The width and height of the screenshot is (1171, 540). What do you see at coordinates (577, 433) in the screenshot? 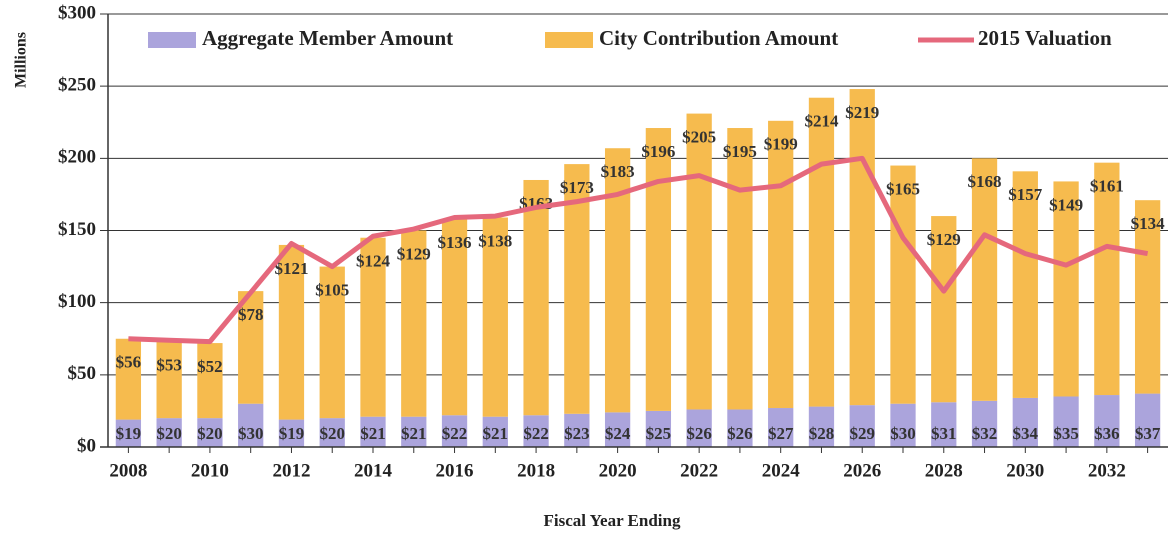
I see `data-label: $23` at bounding box center [577, 433].